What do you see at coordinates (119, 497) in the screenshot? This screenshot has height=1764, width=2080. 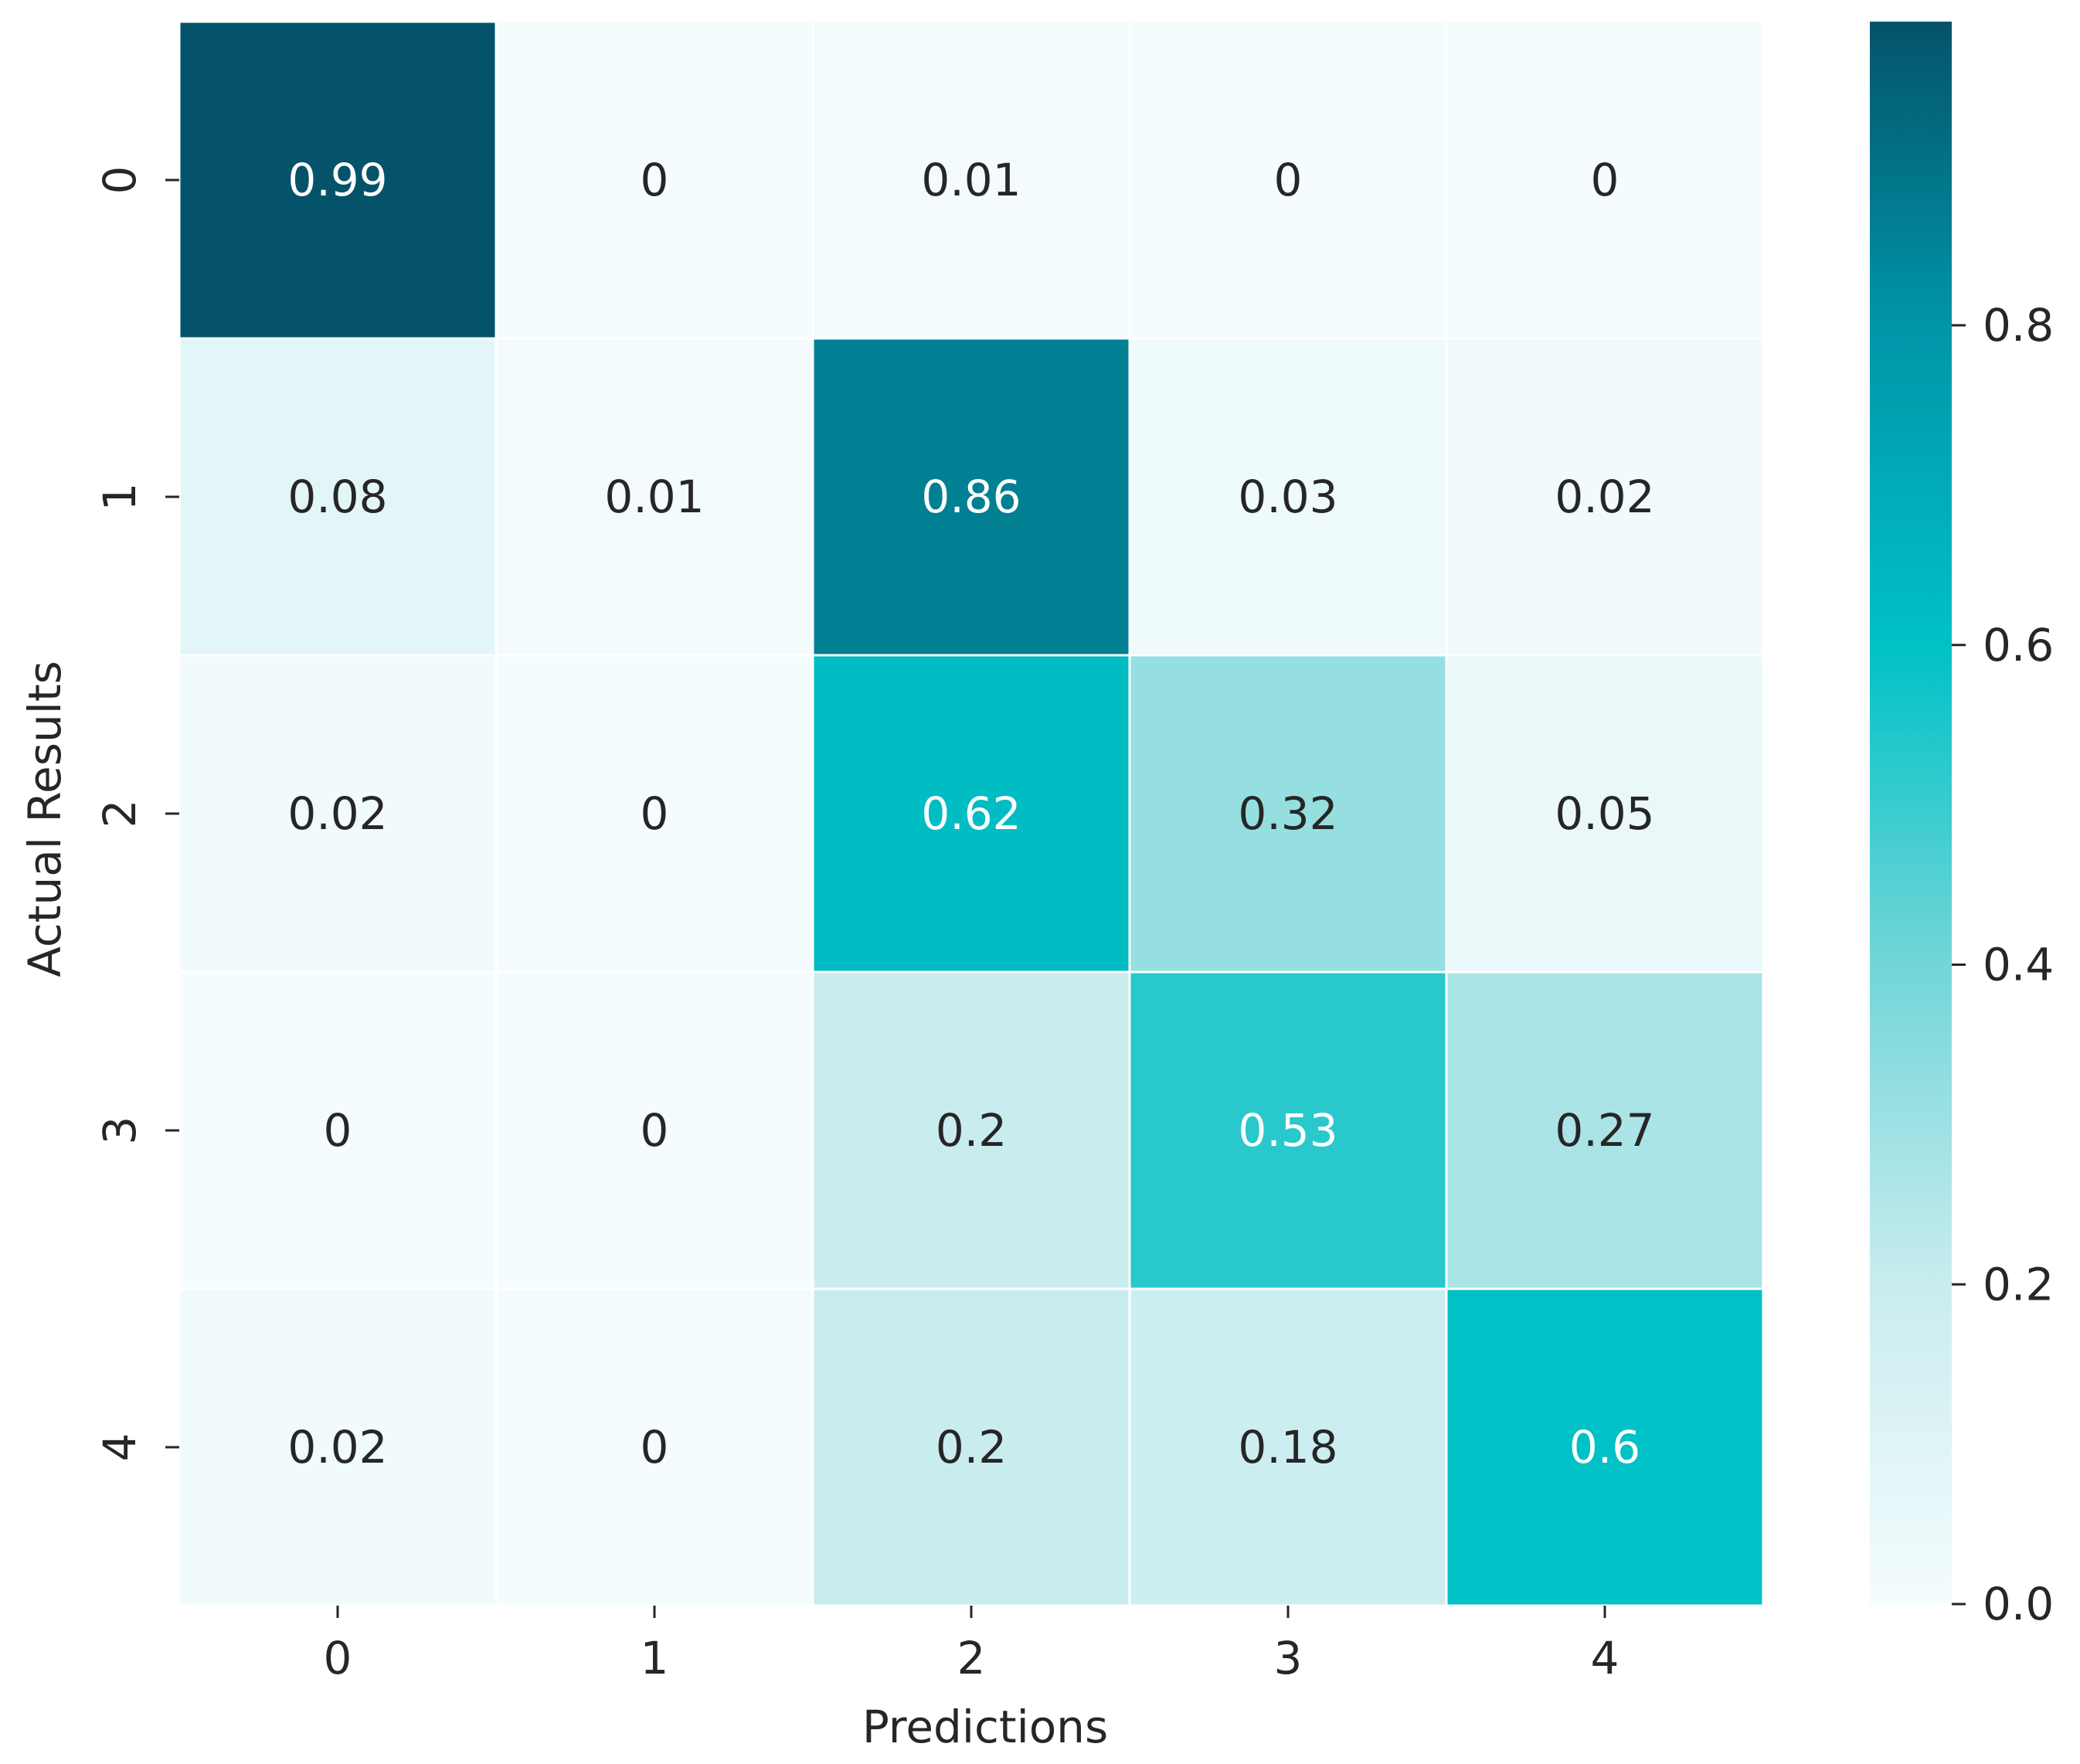 I see `y-tick-label: 1` at bounding box center [119, 497].